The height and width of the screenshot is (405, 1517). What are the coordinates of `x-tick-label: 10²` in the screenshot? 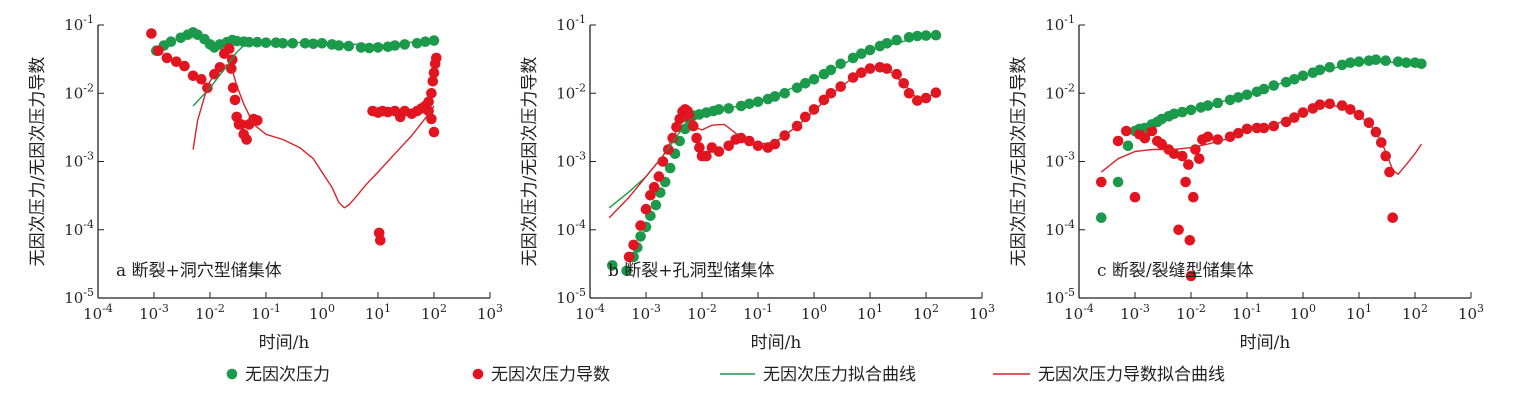 It's located at (434, 312).